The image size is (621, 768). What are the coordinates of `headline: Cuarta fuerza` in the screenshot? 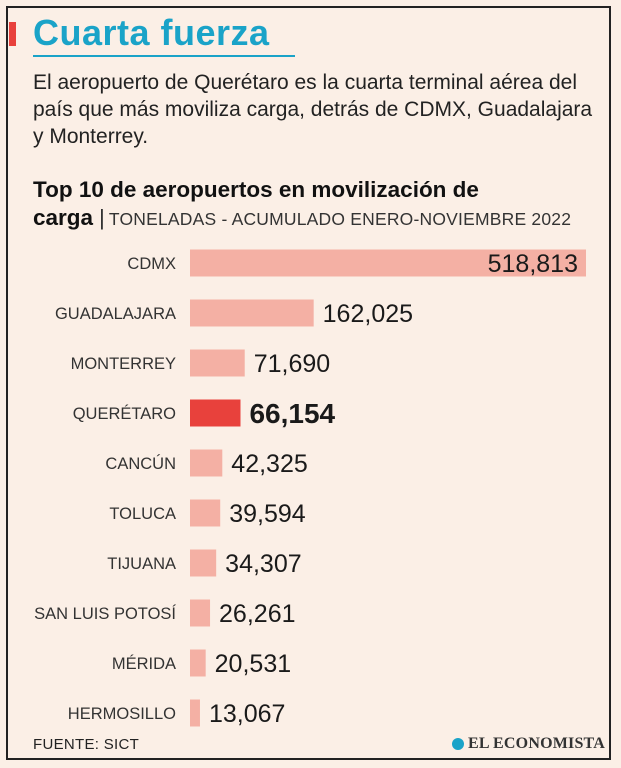 It's located at (151, 32).